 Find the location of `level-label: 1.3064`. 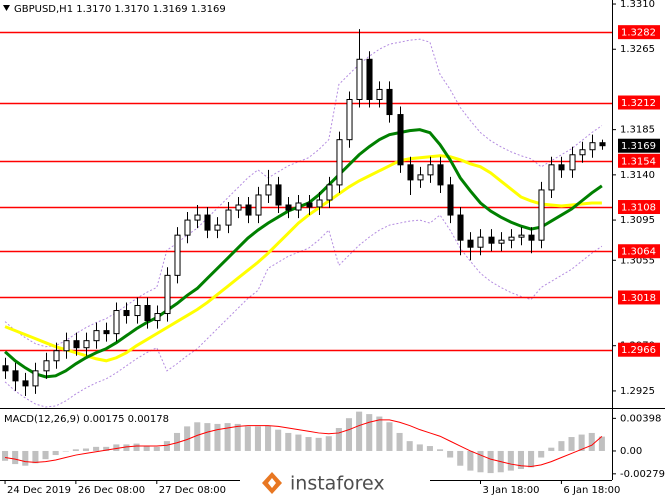

level-label: 1.3064 is located at coordinates (638, 252).